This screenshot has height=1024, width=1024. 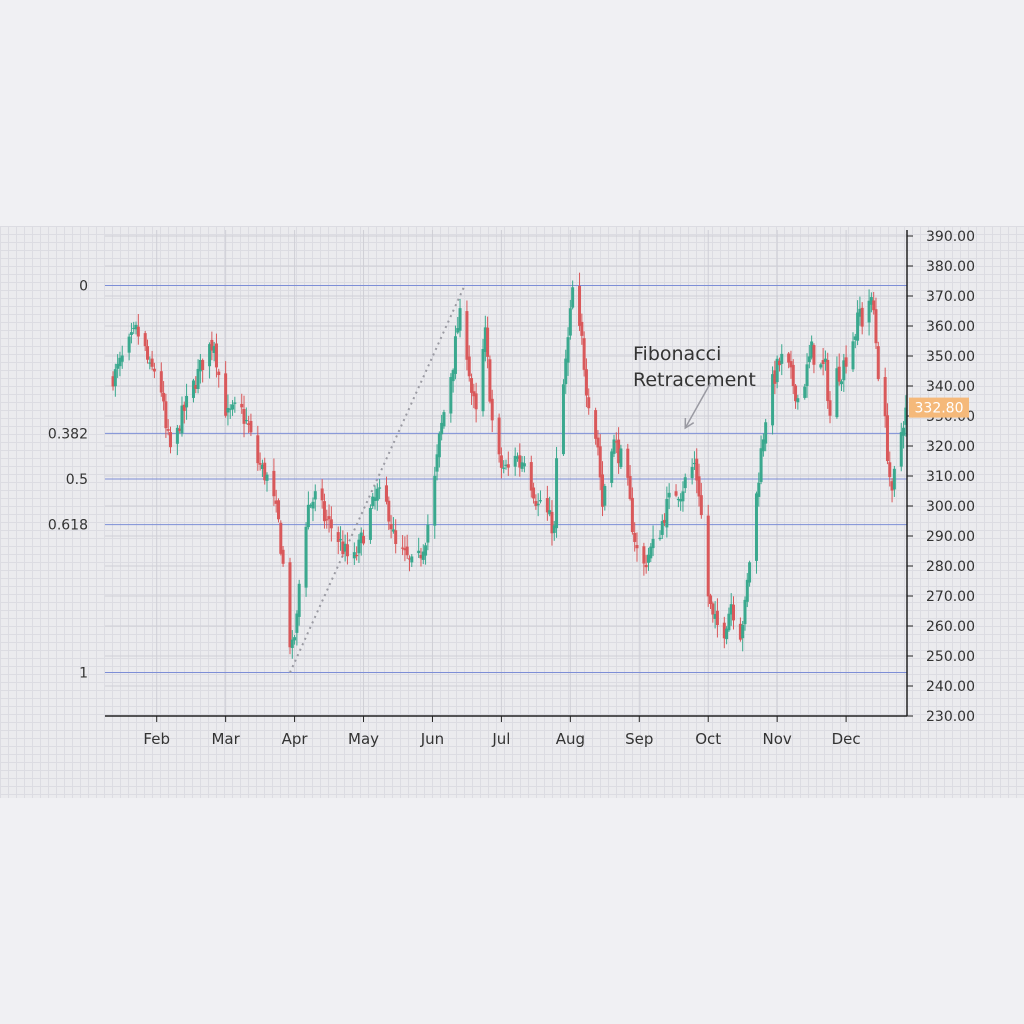 I want to click on last-price-label: 332.80, so click(x=939, y=409).